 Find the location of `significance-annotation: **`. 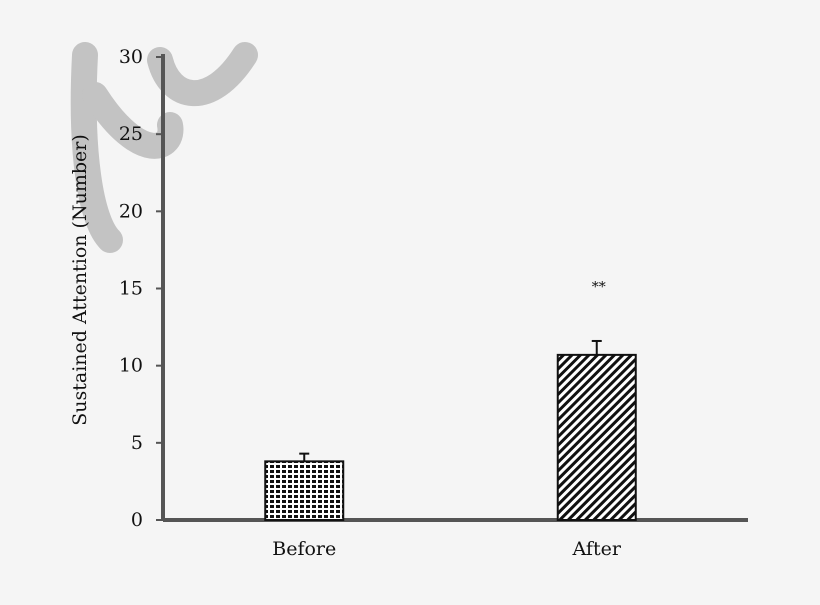

significance-annotation: ** is located at coordinates (599, 288).